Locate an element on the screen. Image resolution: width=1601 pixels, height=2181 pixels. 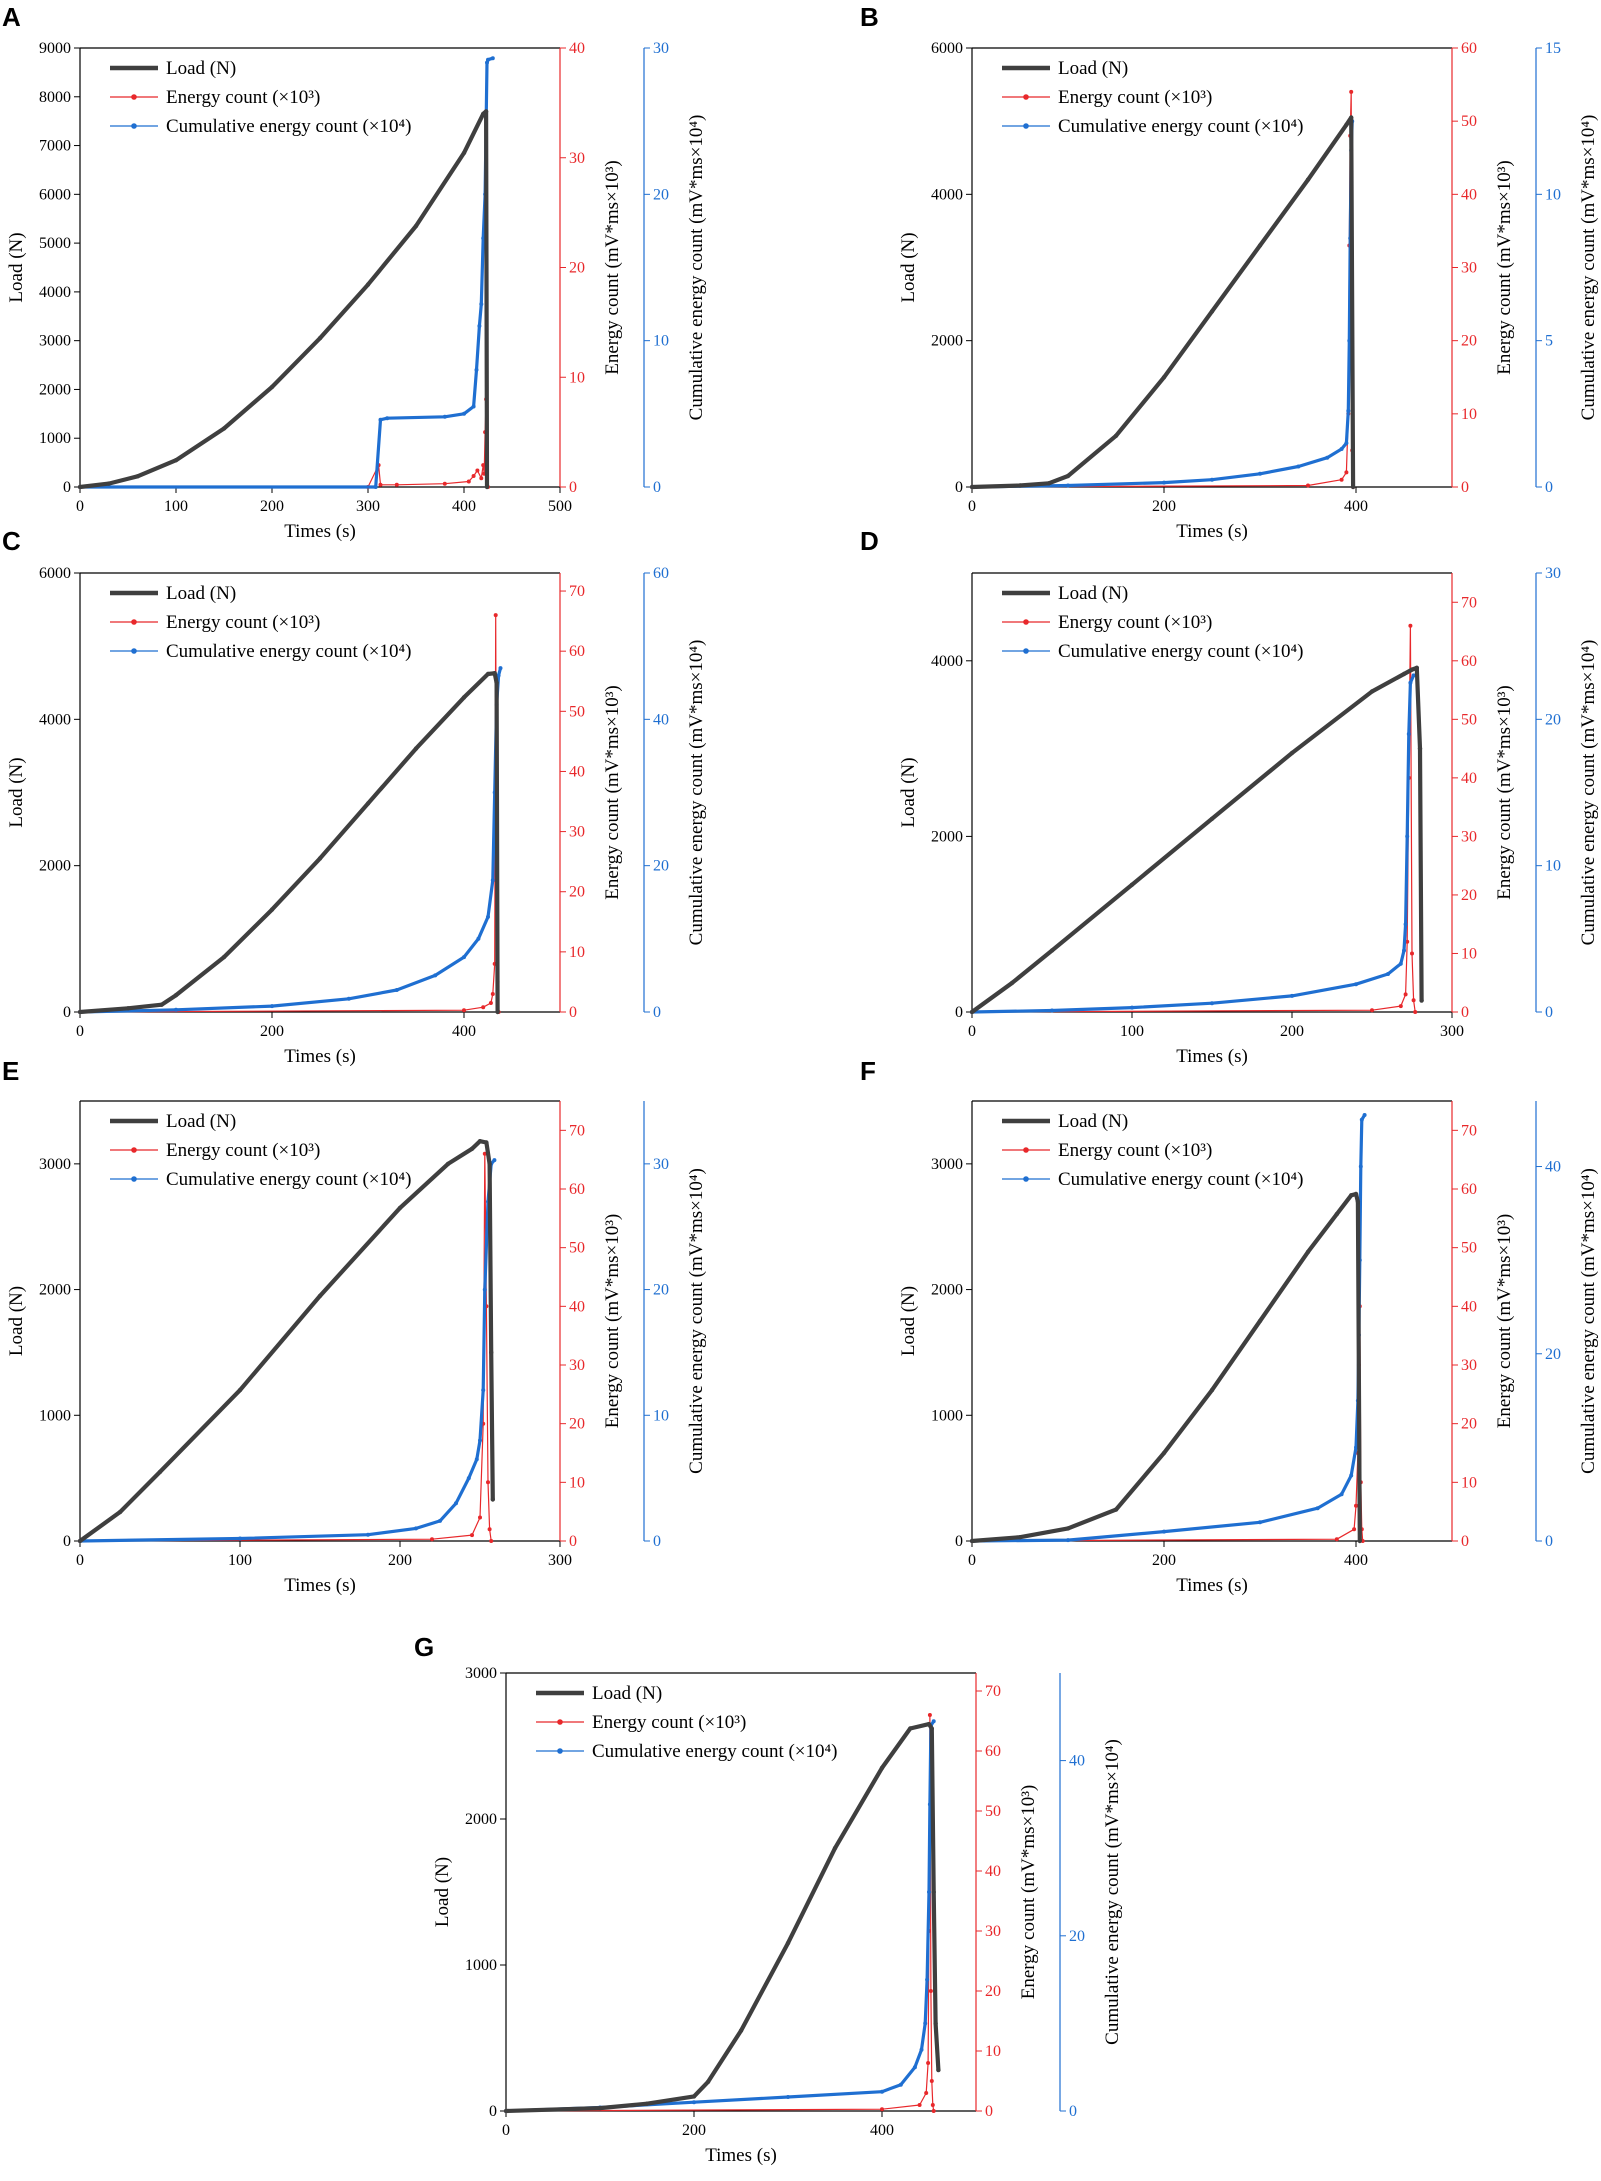
energy-tick-label: 60 is located at coordinates (1469, 1189).